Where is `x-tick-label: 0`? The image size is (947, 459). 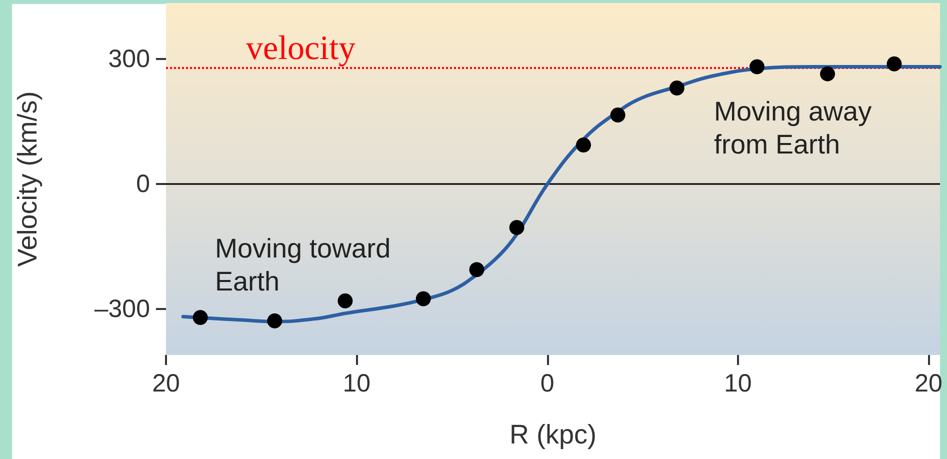 x-tick-label: 0 is located at coordinates (547, 384).